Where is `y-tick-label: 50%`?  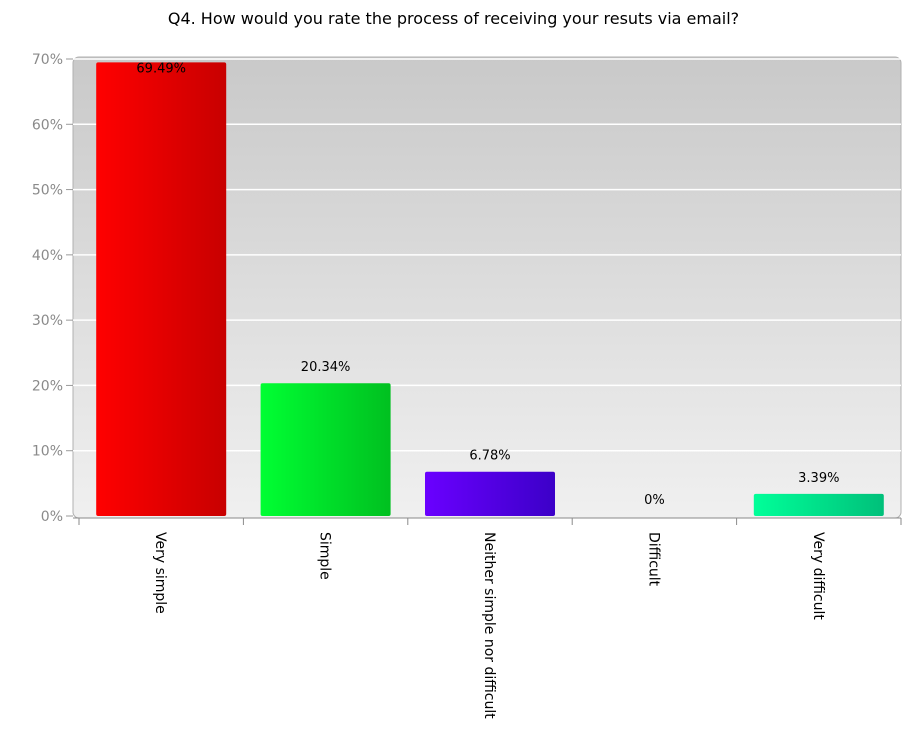
y-tick-label: 50% is located at coordinates (47, 191).